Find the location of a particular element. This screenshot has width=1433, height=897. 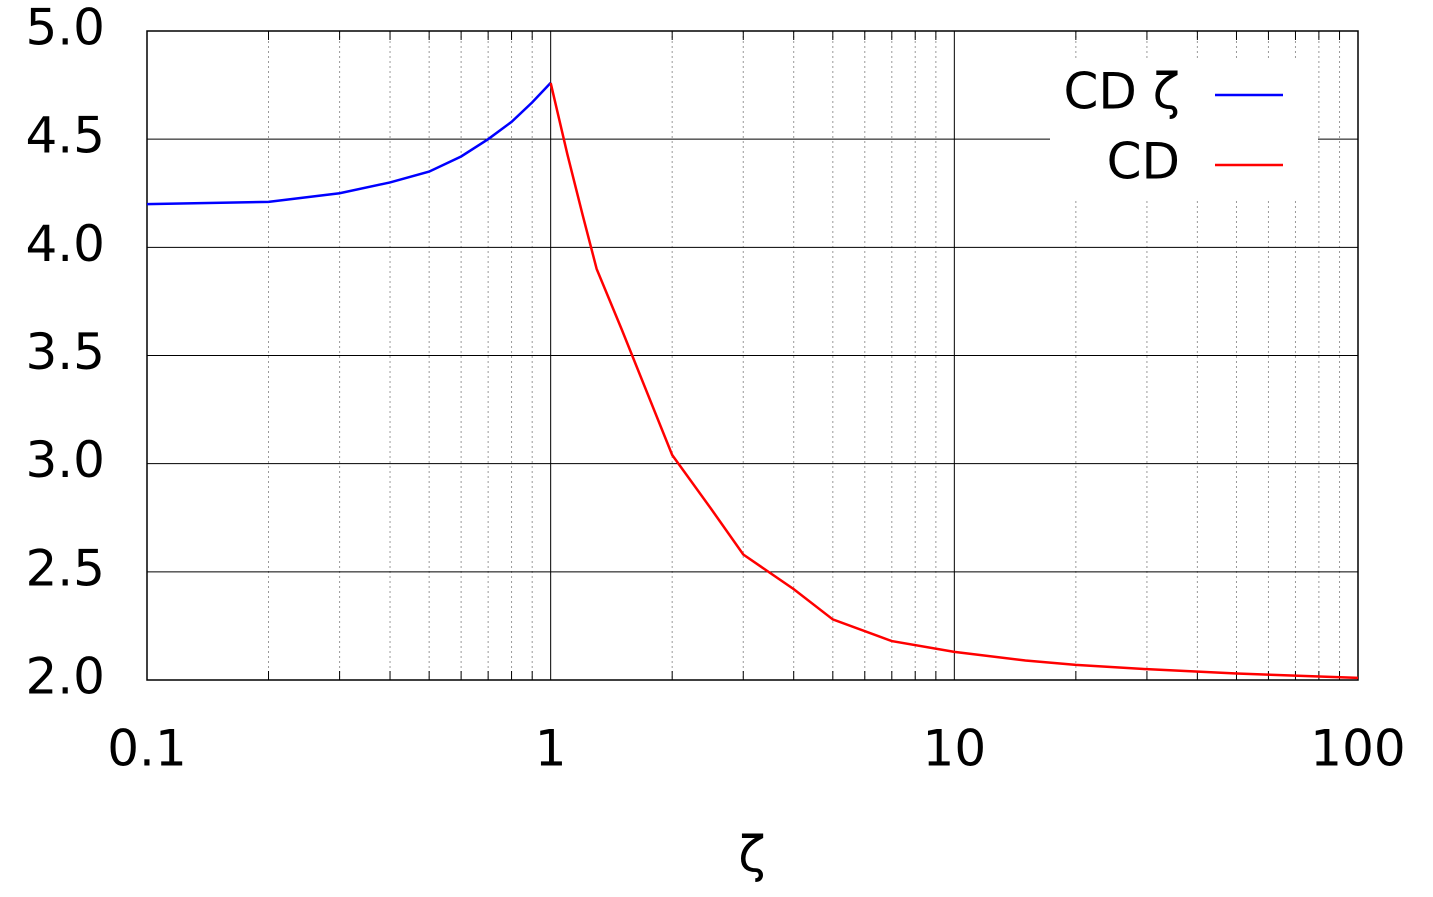

series-line is located at coordinates (349, 144).